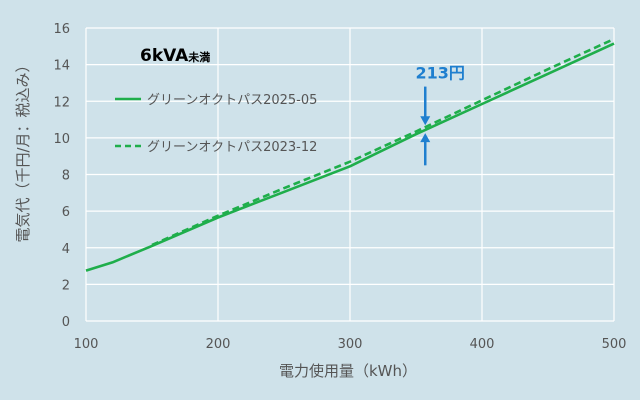 This screenshot has height=400, width=640. I want to click on y-tick-label: 6, so click(66, 212).